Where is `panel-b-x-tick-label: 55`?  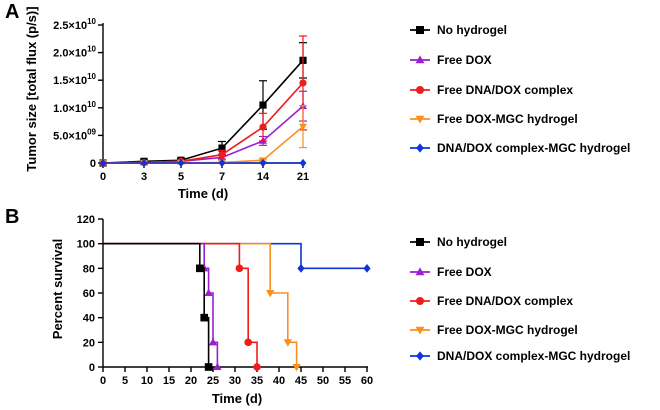
panel-b-x-tick-label: 55 is located at coordinates (345, 381).